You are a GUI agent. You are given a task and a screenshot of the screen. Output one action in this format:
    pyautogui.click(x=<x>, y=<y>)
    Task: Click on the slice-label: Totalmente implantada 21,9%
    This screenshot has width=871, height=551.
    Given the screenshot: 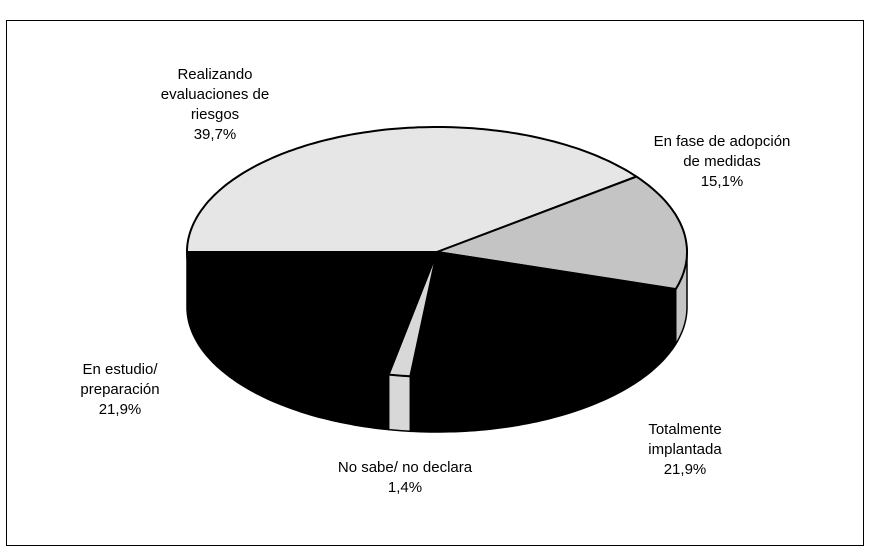 What is the action you would take?
    pyautogui.click(x=685, y=450)
    